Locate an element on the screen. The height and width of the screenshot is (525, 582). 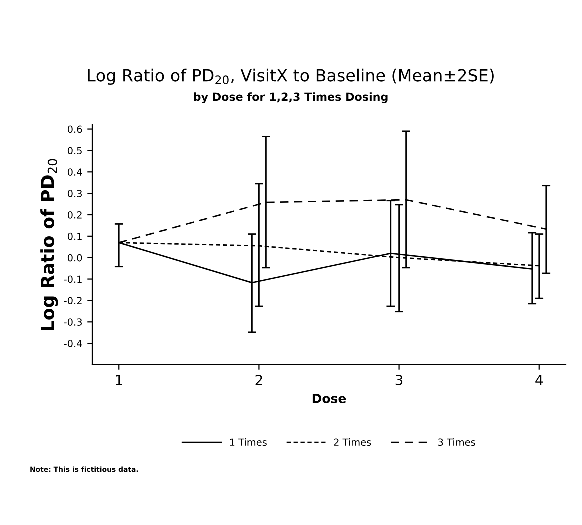
chart-subtitle: by Dose for 1,2,3 Times Dosing is located at coordinates (291, 98).